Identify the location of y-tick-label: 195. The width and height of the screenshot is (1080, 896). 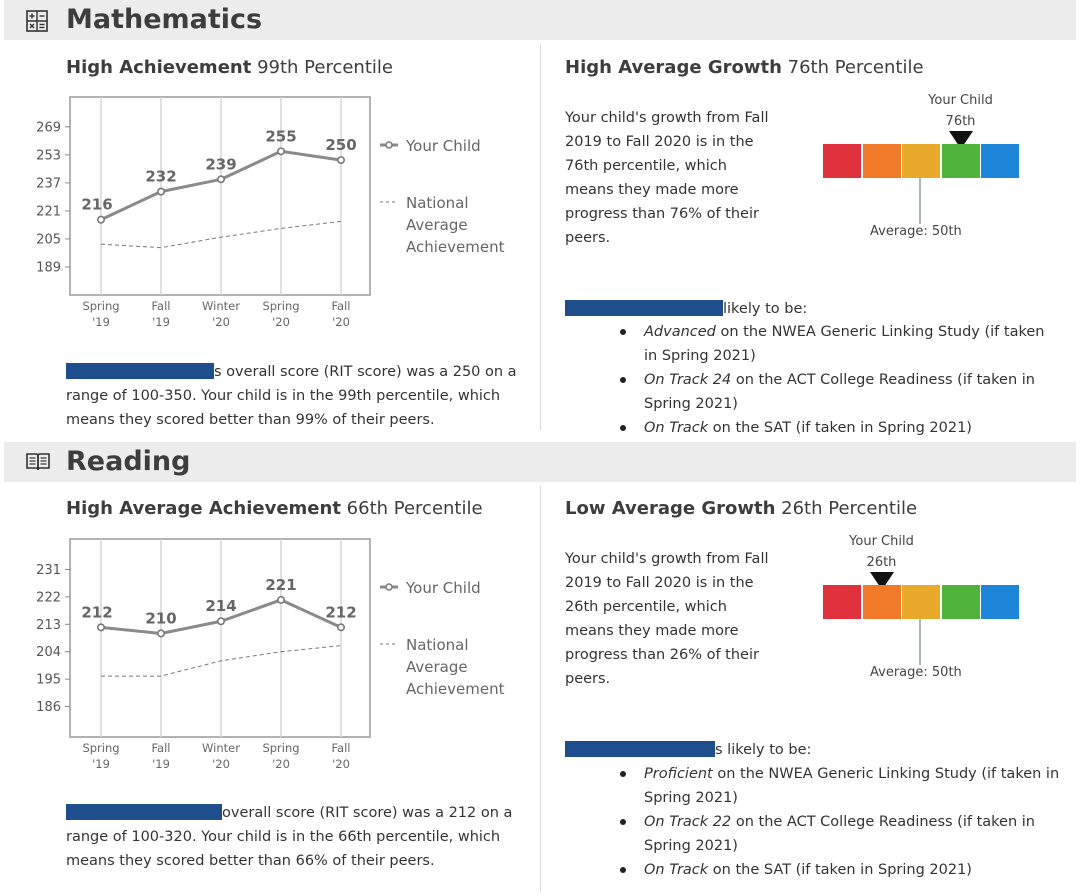
(48, 680).